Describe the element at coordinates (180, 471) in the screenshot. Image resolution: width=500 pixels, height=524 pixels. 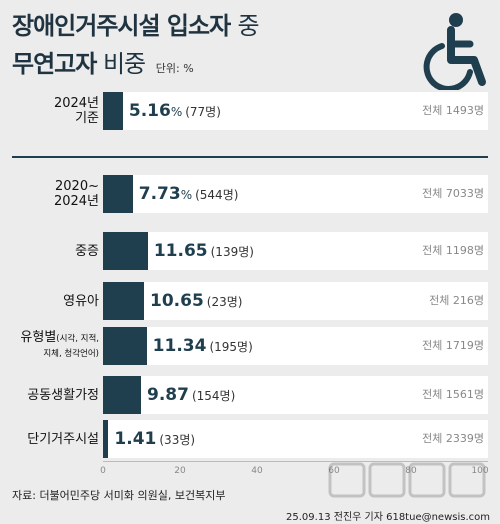
I see `x-tick-label: 20` at that location.